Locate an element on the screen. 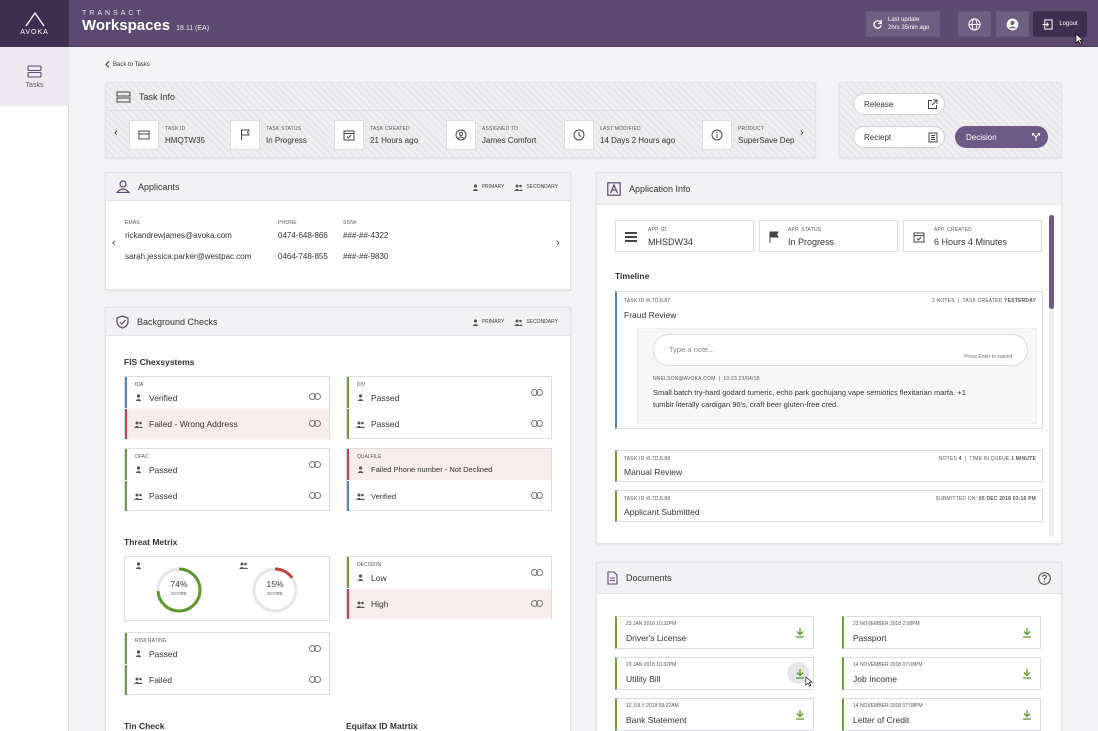 This screenshot has height=731, width=1098. decision-secondary-row: High is located at coordinates (449, 604).